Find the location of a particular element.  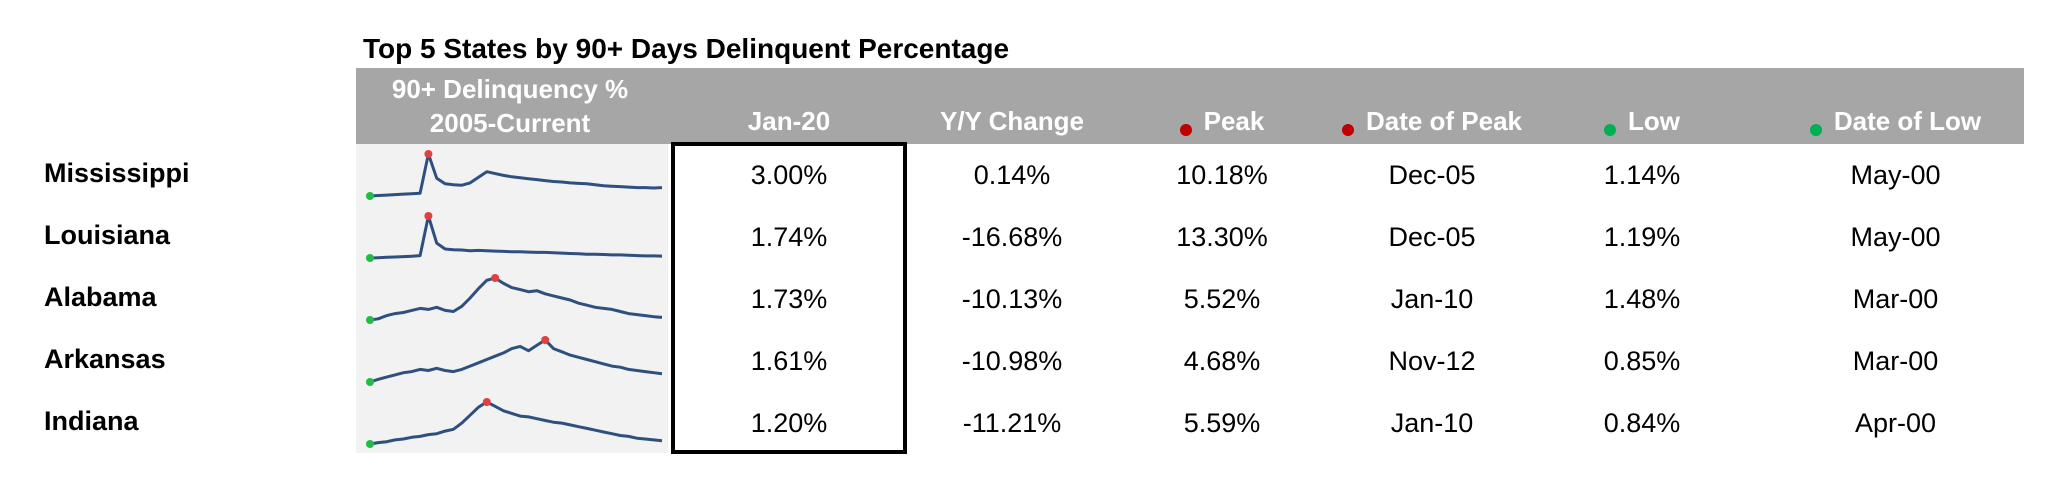

state-label: Mississippi is located at coordinates (117, 173).